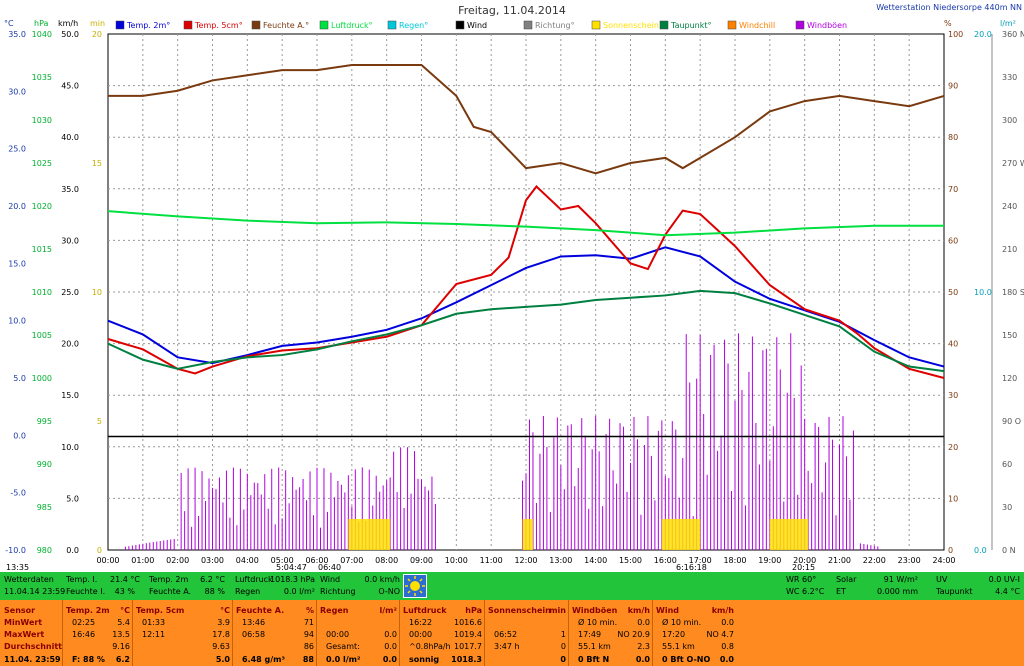 This screenshot has width=1024, height=666. I want to click on series-pressure, so click(525, 223).